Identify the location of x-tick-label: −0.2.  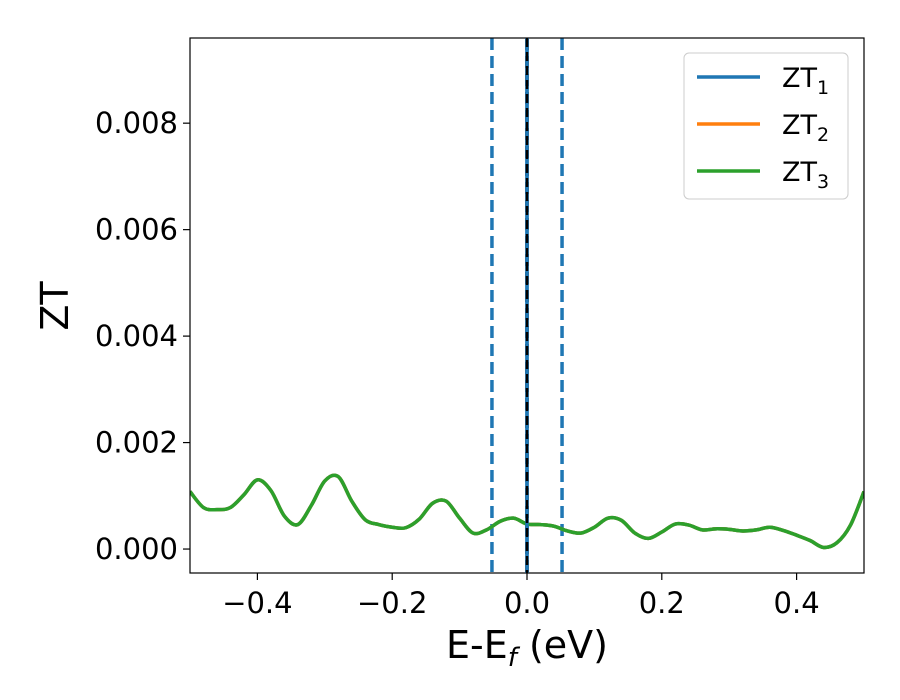
(392, 603).